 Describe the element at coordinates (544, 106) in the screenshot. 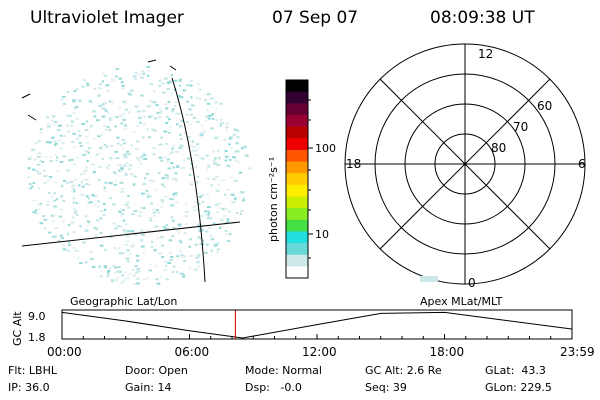

I see `mlat-label-60: 60` at that location.